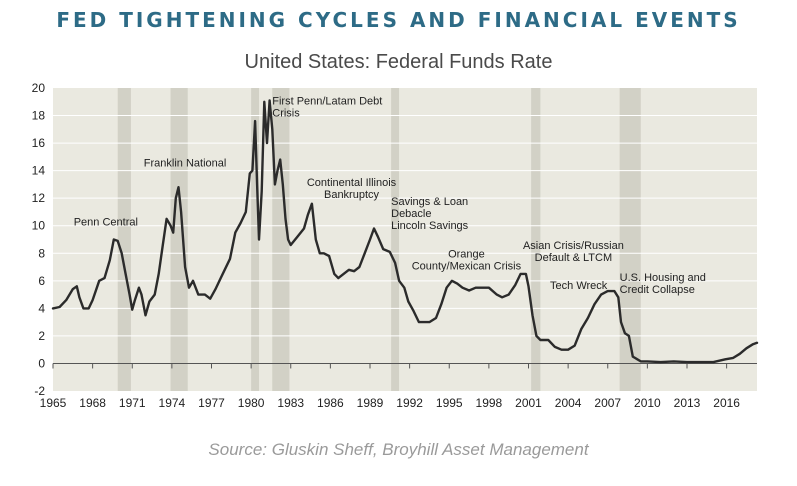 The width and height of the screenshot is (797, 486). What do you see at coordinates (579, 286) in the screenshot?
I see `event-annotation: Tech Wreck` at bounding box center [579, 286].